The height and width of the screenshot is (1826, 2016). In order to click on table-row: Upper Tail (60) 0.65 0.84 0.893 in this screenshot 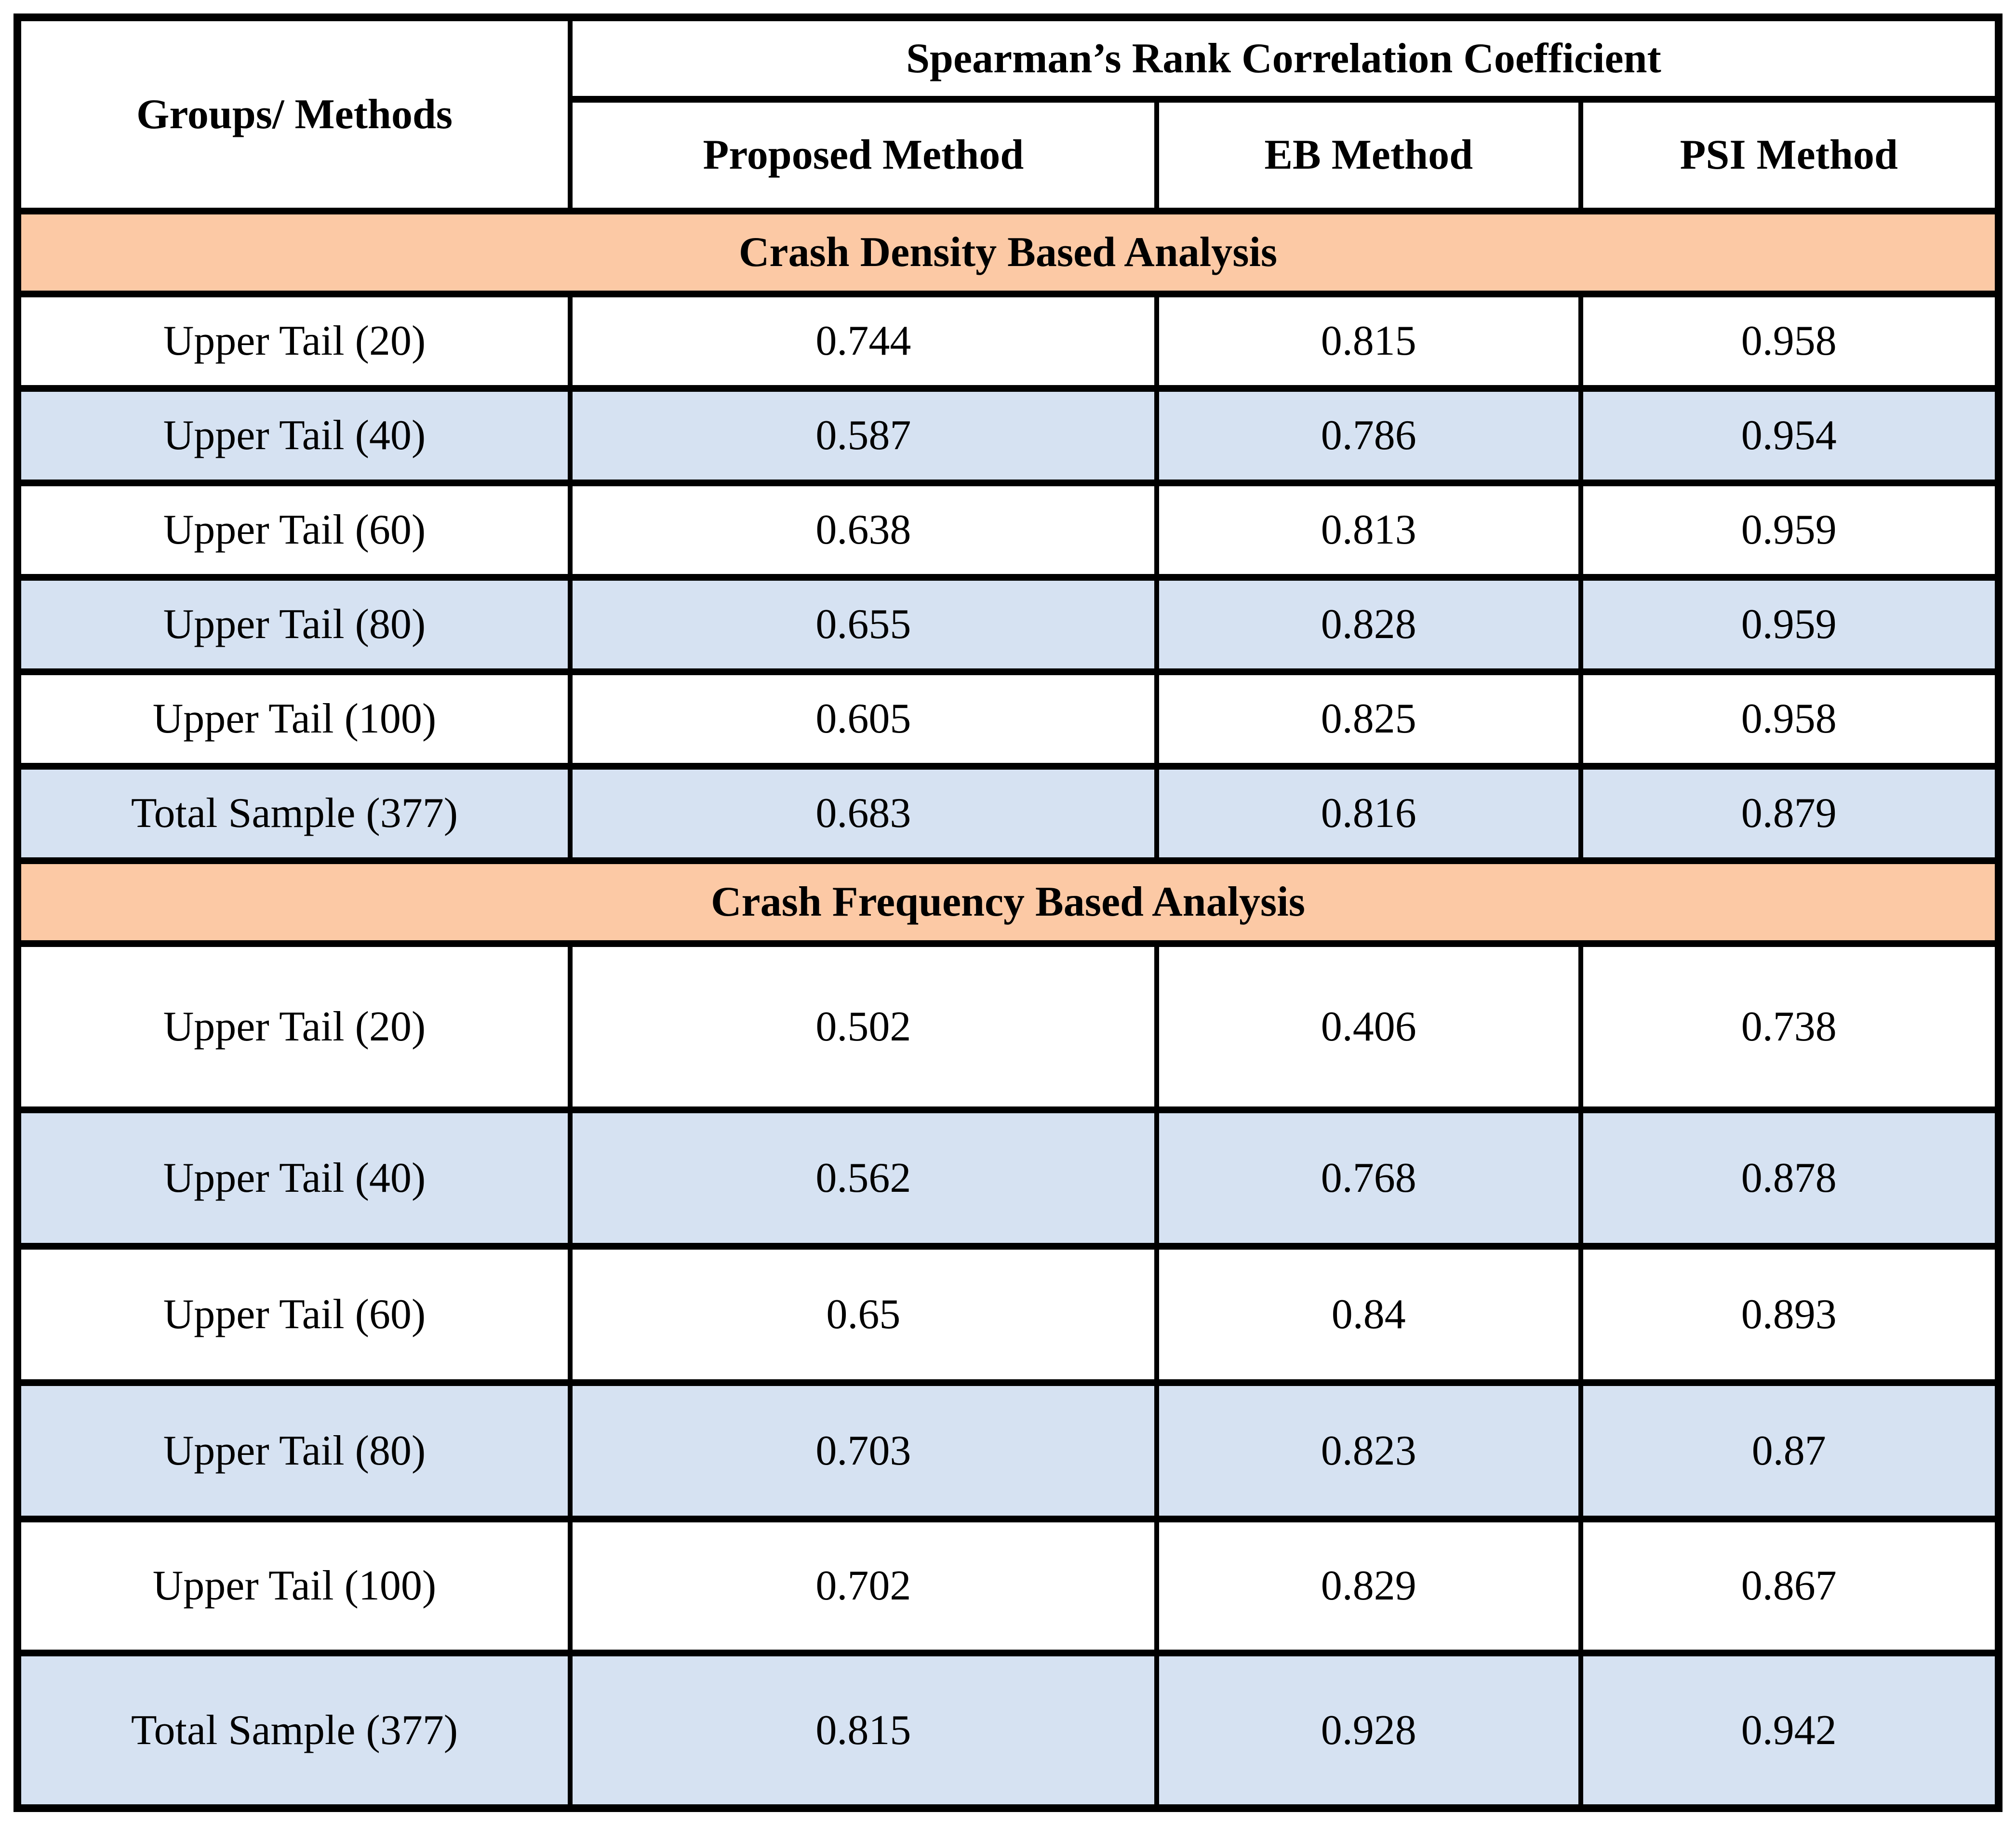, I will do `click(1008, 1314)`.